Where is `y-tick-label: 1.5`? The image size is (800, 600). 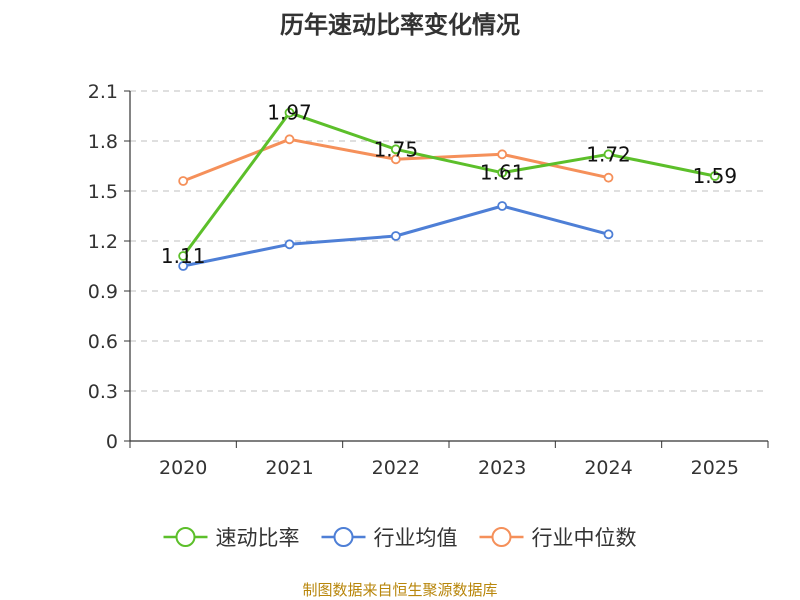 y-tick-label: 1.5 is located at coordinates (103, 192).